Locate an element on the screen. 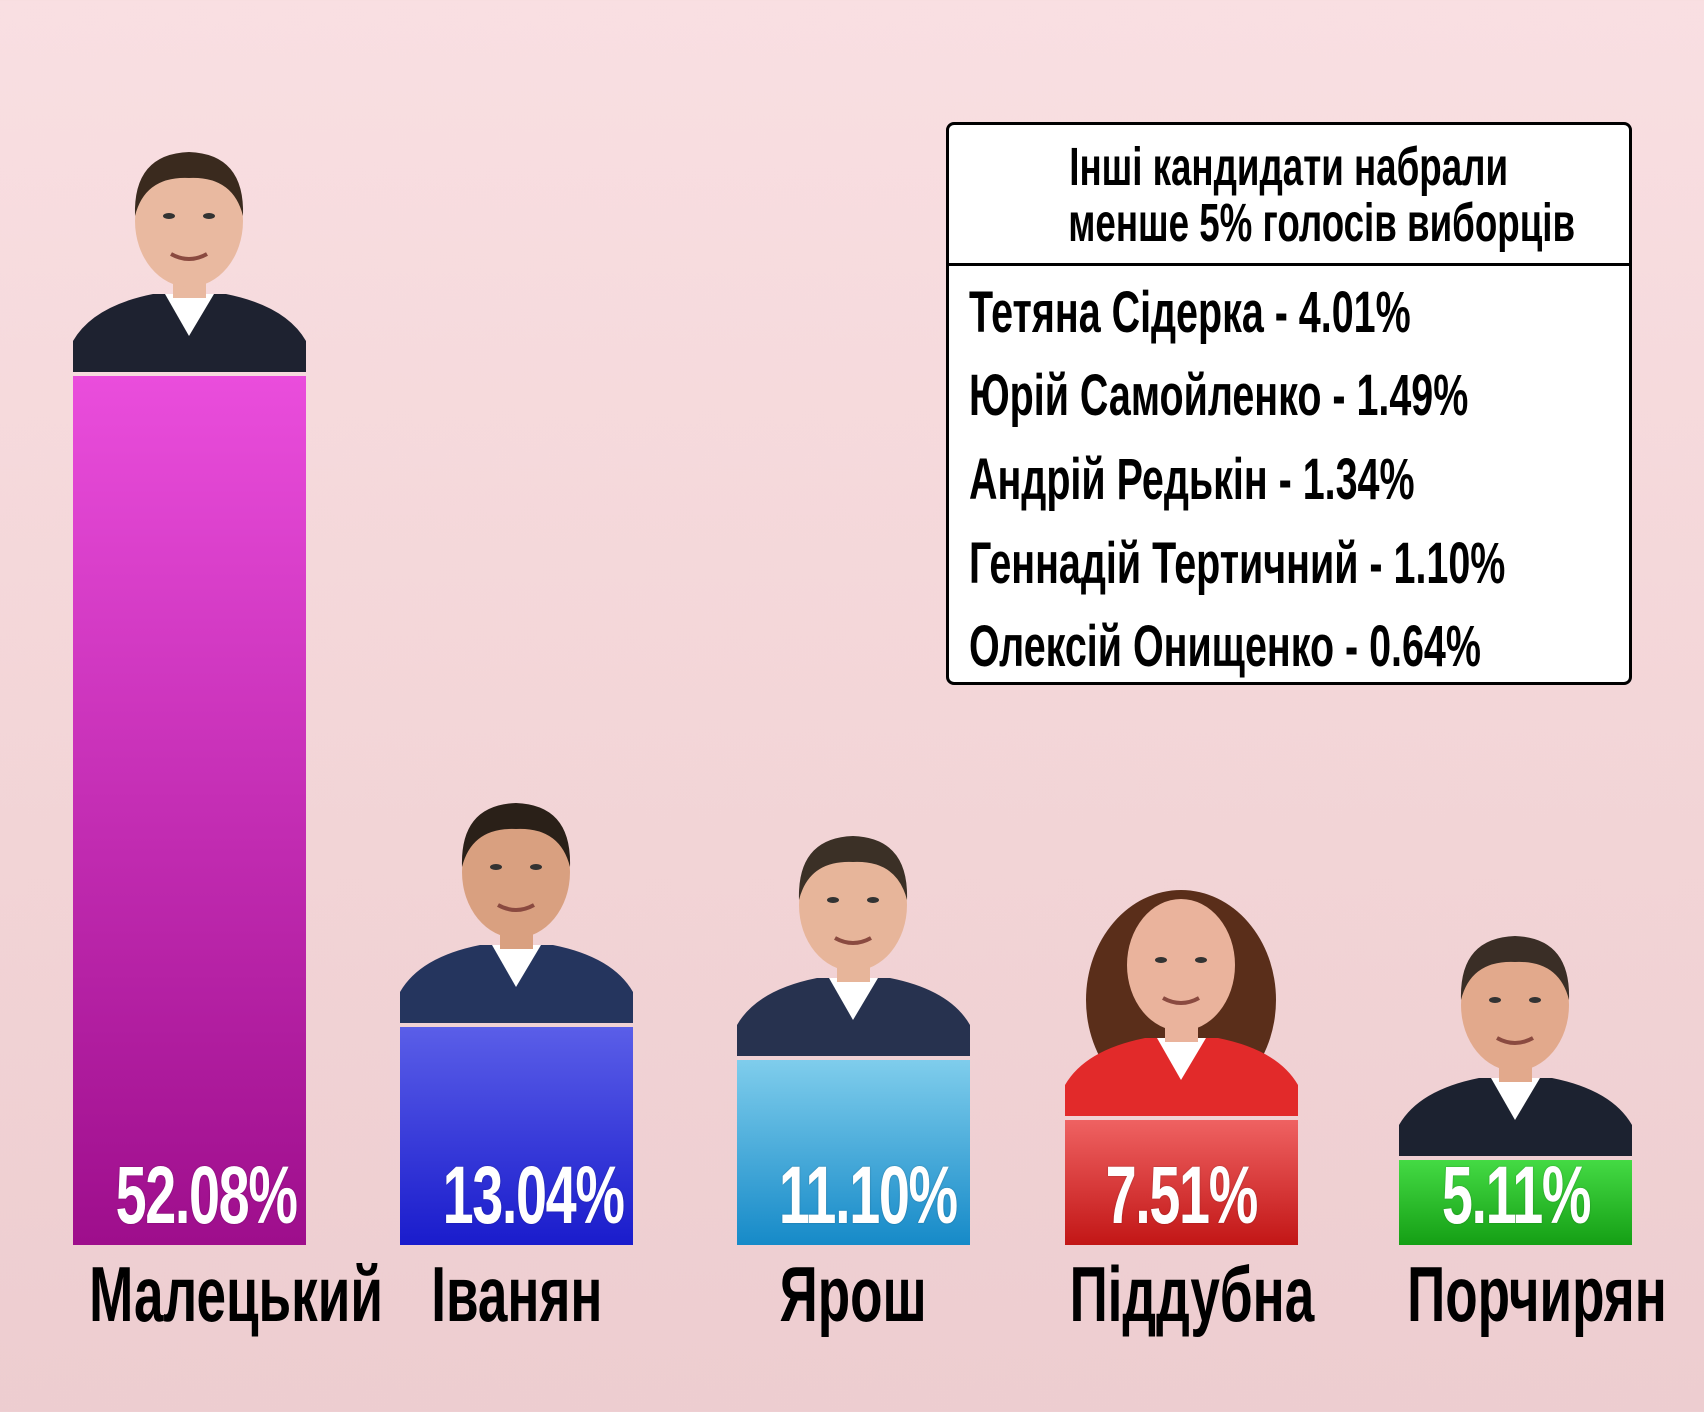 Image resolution: width=1704 pixels, height=1412 pixels. category-label: Піддубна is located at coordinates (1182, 1294).